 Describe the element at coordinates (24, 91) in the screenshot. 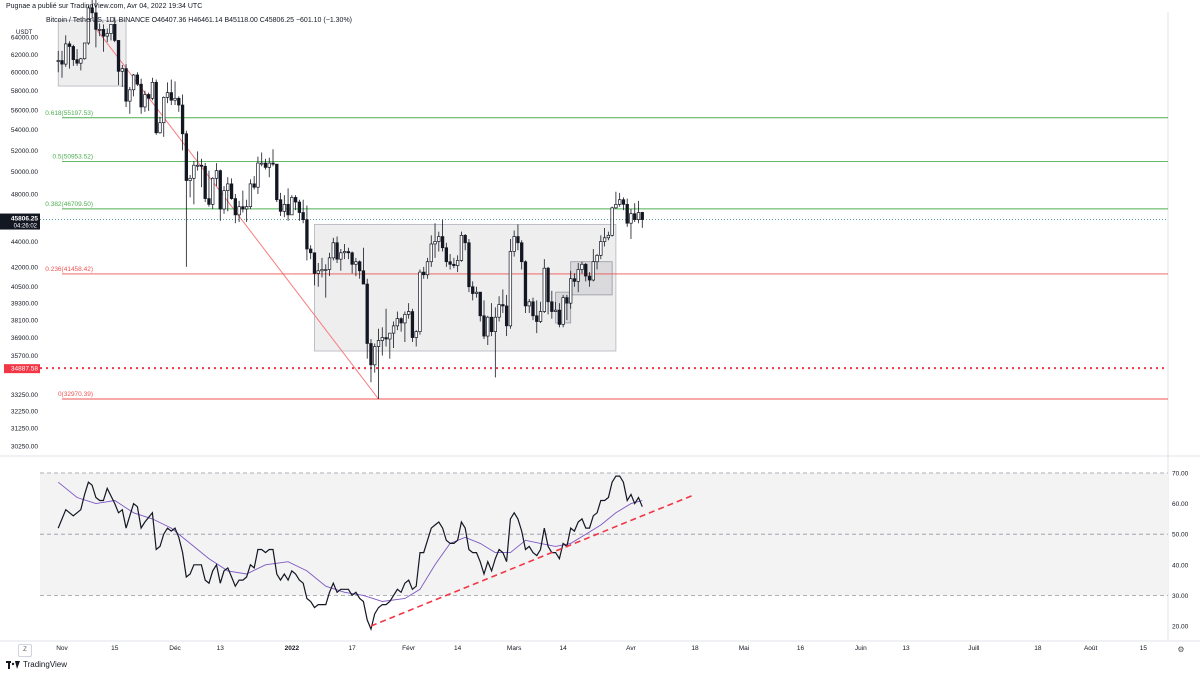

I see `price-tick-label: 58000.00` at that location.